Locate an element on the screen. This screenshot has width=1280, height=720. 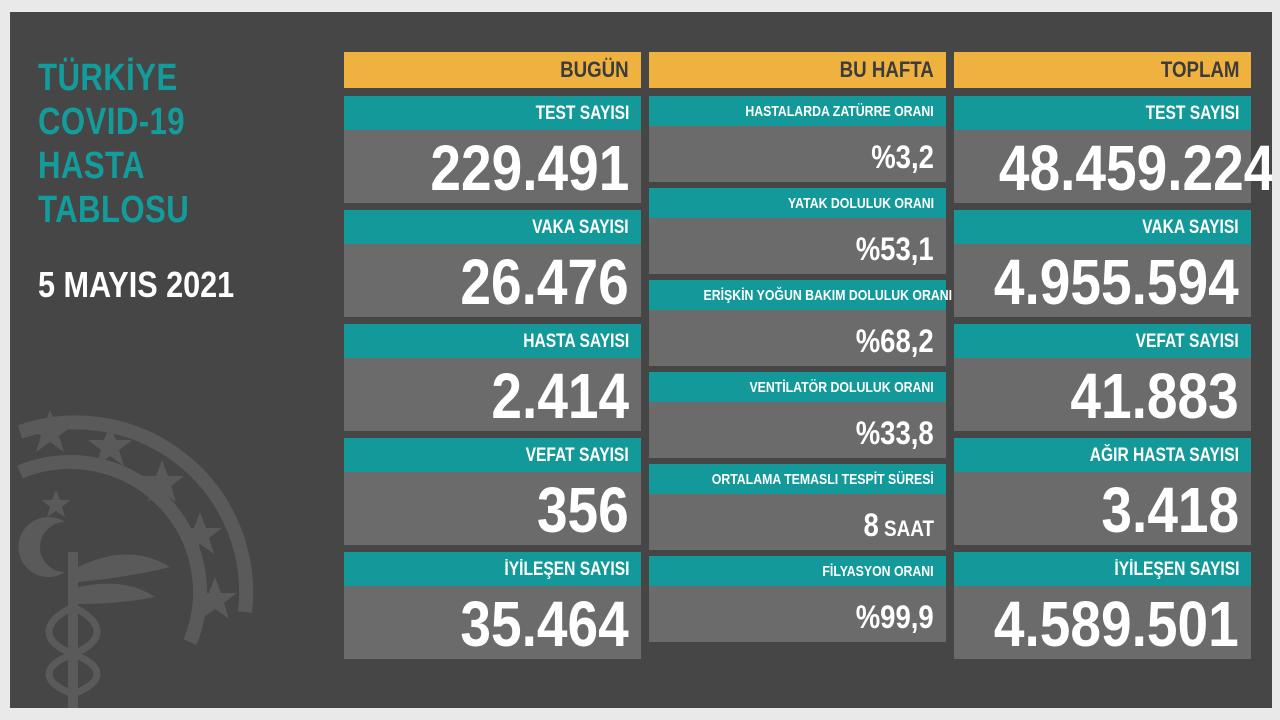
rate-label: ERİŞKİN YOĞUN BAKIM DOLULUK ORANI is located at coordinates (800, 295).